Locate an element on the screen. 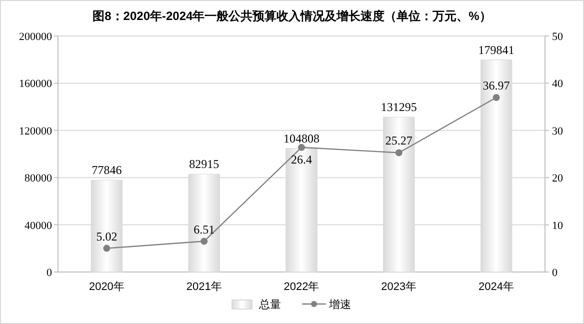 Image resolution: width=584 pixels, height=324 pixels. data-label: 179841 is located at coordinates (496, 49).